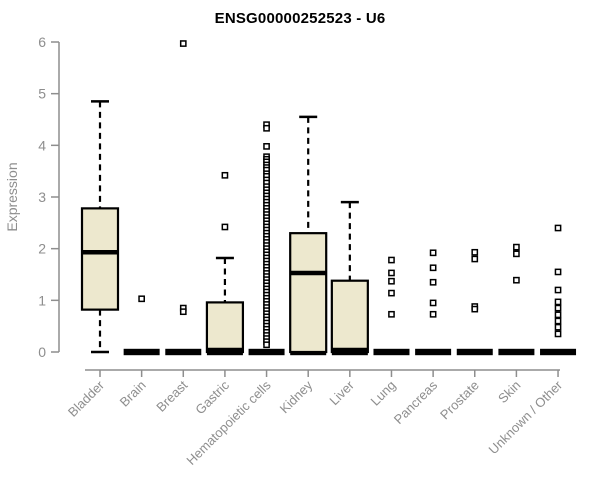 The image size is (600, 500). Describe the element at coordinates (296, 396) in the screenshot. I see `x-category-label: Kidney` at that location.